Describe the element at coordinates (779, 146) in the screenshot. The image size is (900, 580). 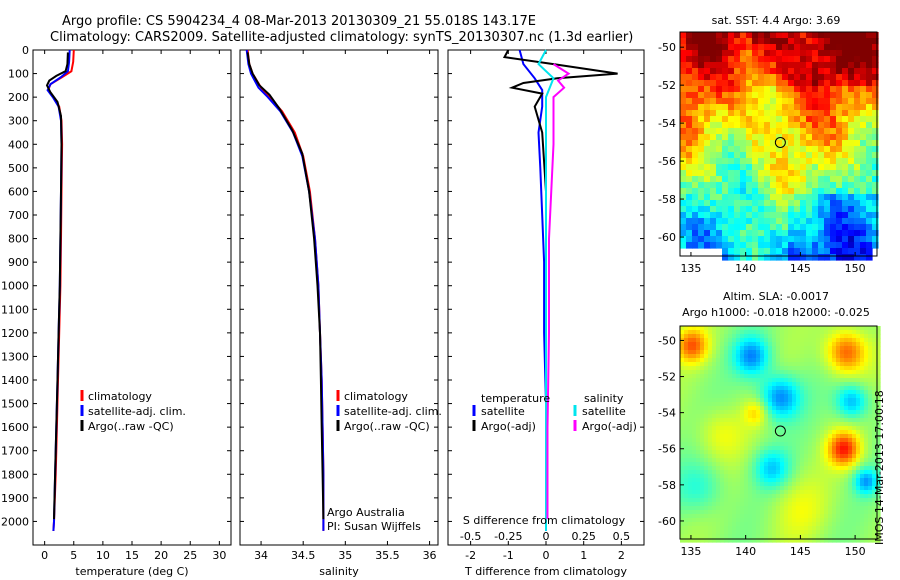
I see `sst_map-heatmap-cells` at that location.